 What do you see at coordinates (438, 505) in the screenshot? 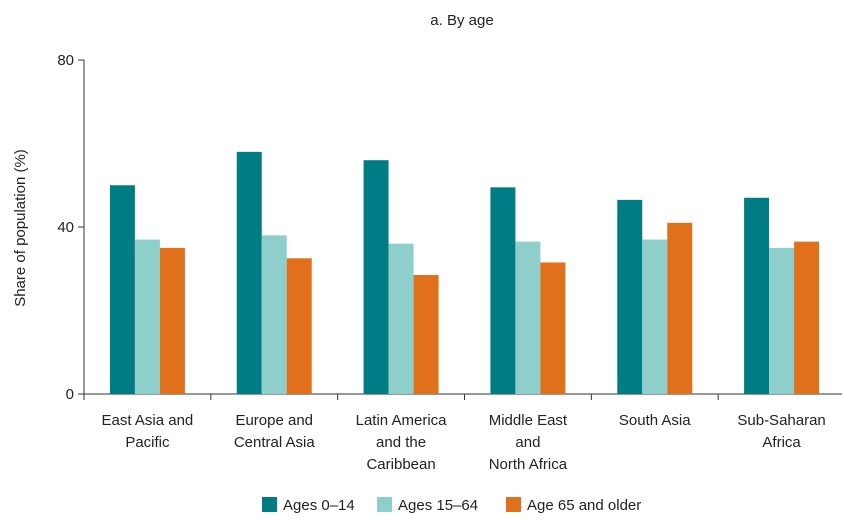
I see `legend-label: Ages 15–64` at bounding box center [438, 505].